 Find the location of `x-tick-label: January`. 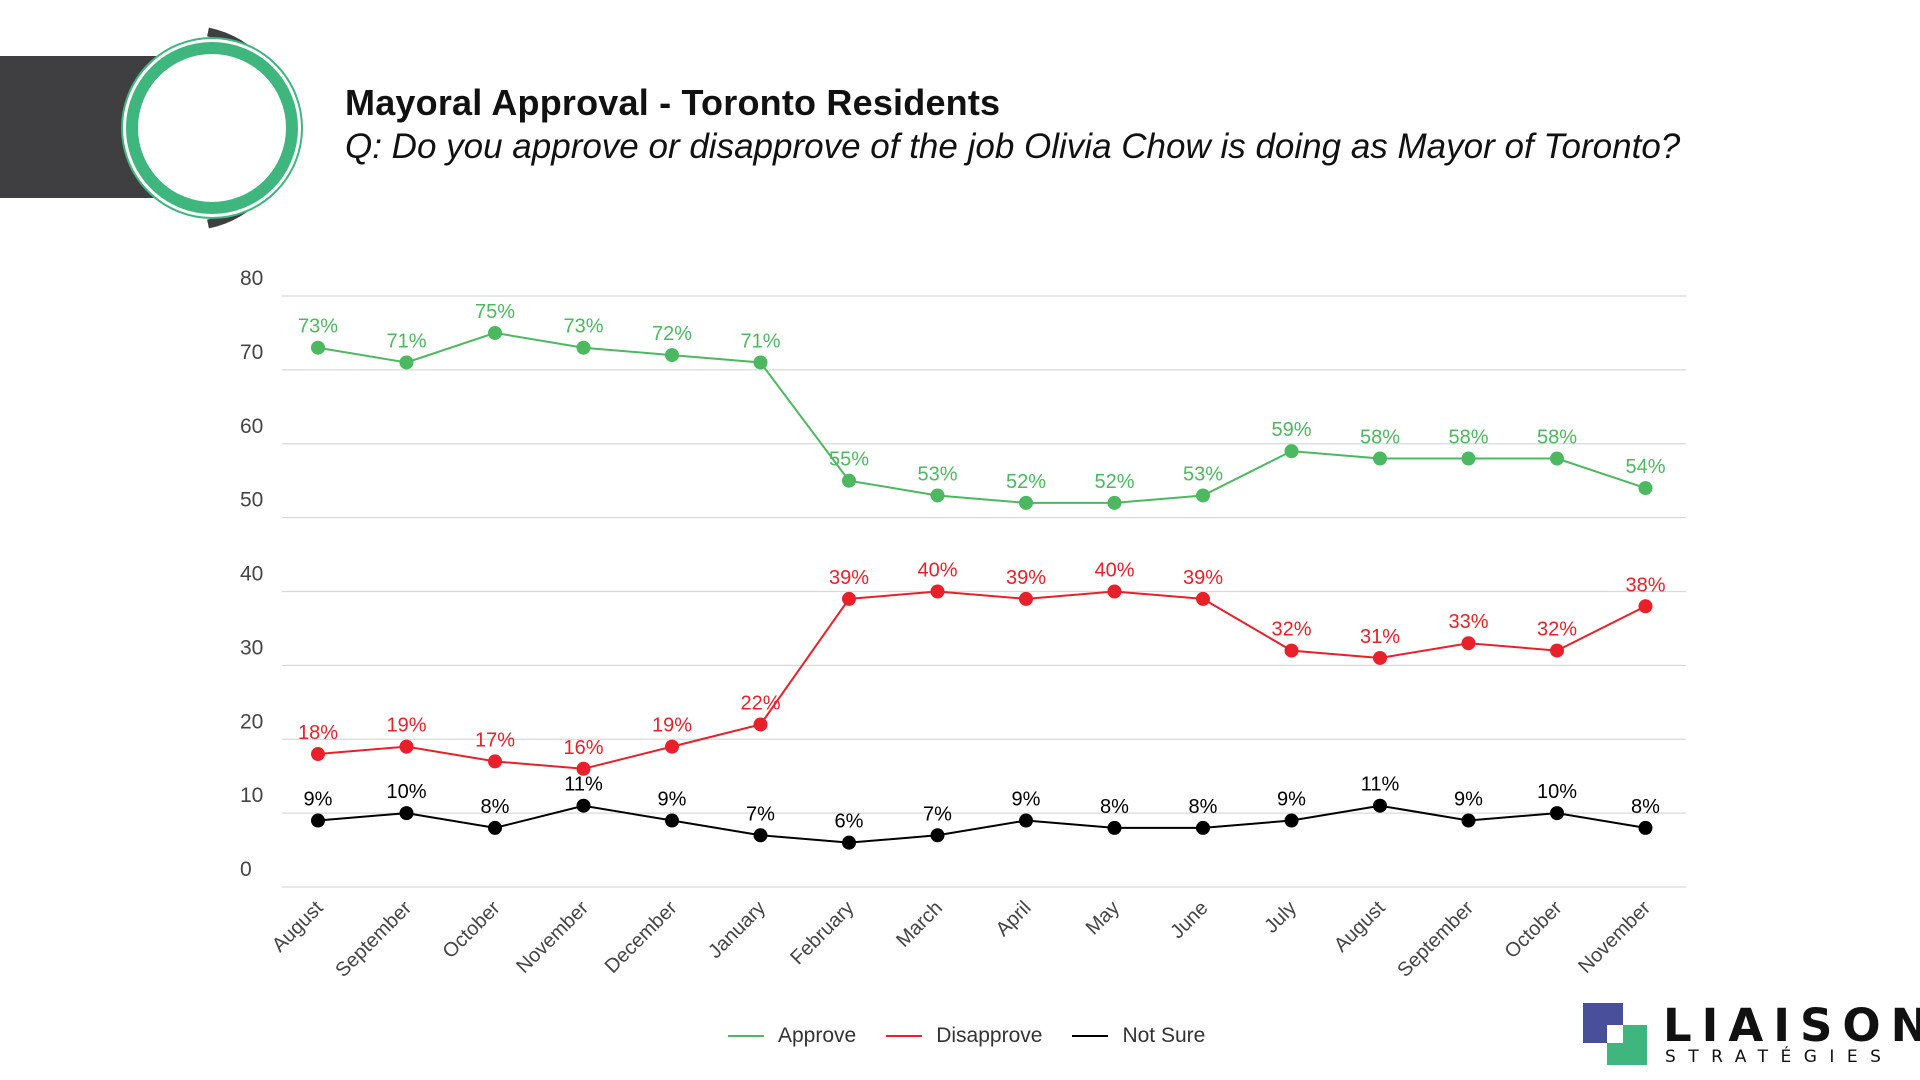

x-tick-label: January is located at coordinates (737, 930).